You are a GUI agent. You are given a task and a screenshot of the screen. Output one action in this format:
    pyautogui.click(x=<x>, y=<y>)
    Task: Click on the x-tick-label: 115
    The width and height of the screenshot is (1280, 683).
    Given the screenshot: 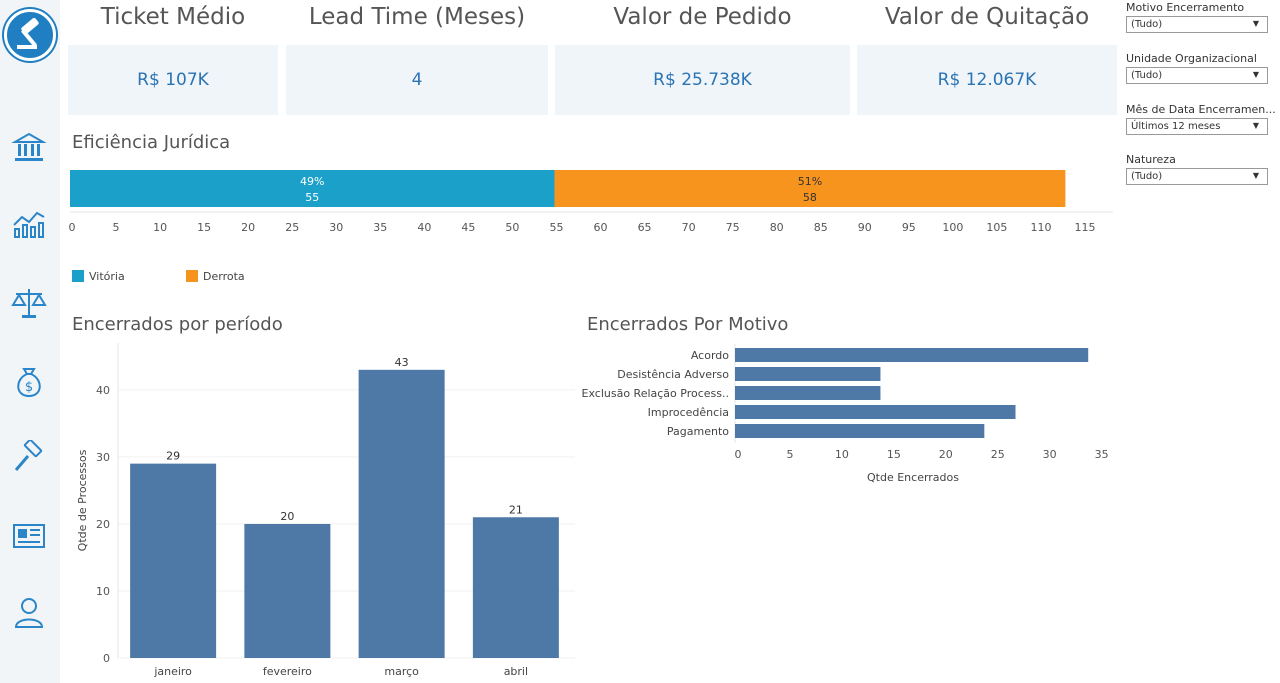 What is the action you would take?
    pyautogui.click(x=1085, y=227)
    